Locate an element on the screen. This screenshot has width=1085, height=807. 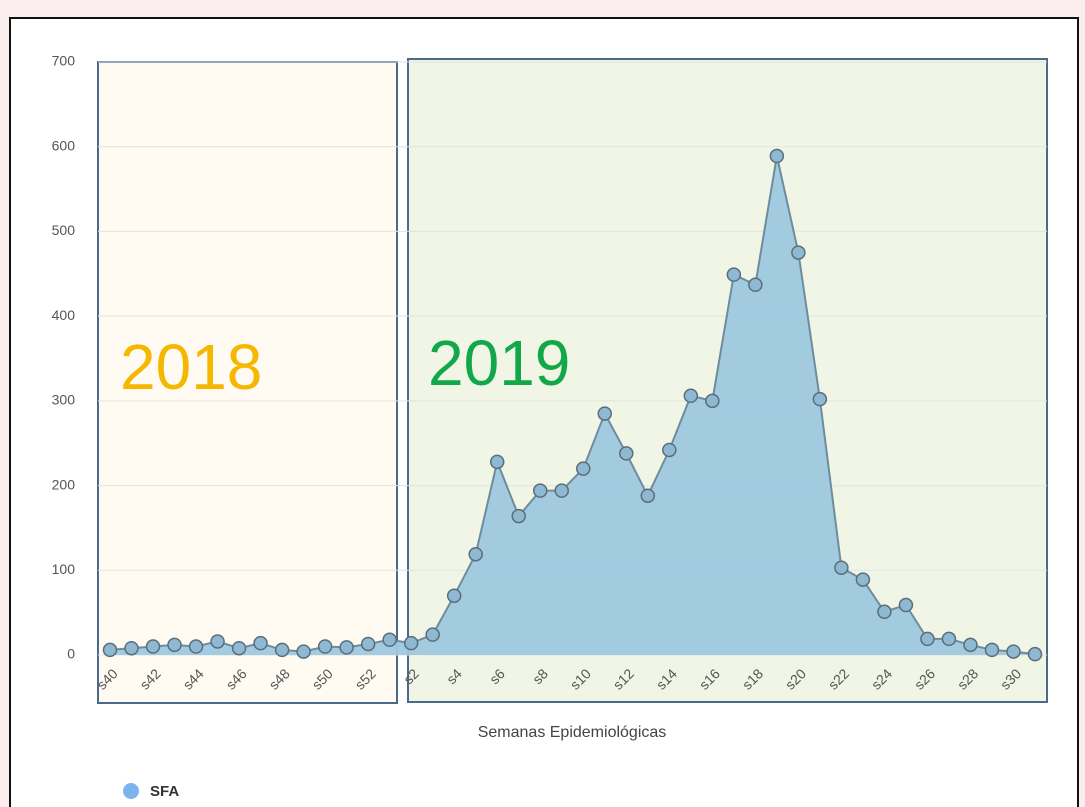
y-tick-label: 300 is located at coordinates (64, 400).